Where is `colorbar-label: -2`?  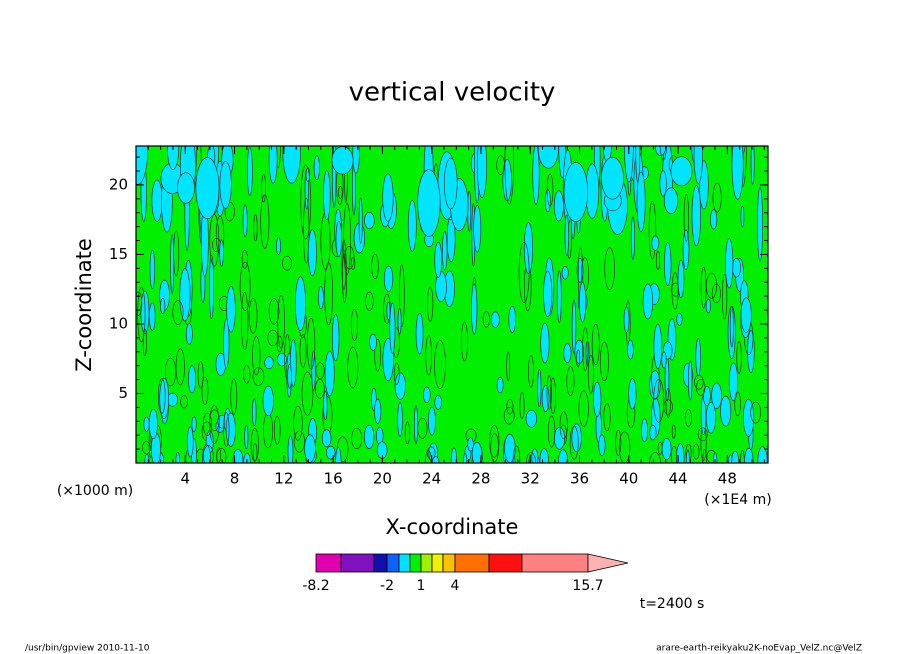 colorbar-label: -2 is located at coordinates (387, 586).